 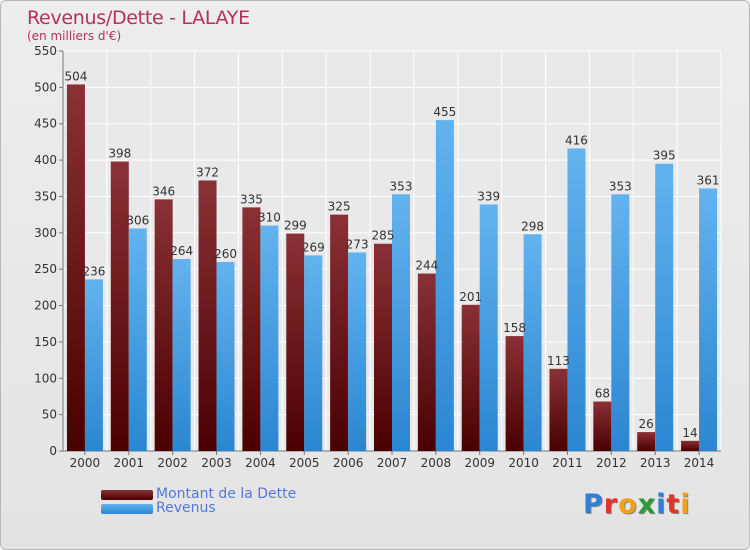 What do you see at coordinates (251, 329) in the screenshot?
I see `bar-debt-2004` at bounding box center [251, 329].